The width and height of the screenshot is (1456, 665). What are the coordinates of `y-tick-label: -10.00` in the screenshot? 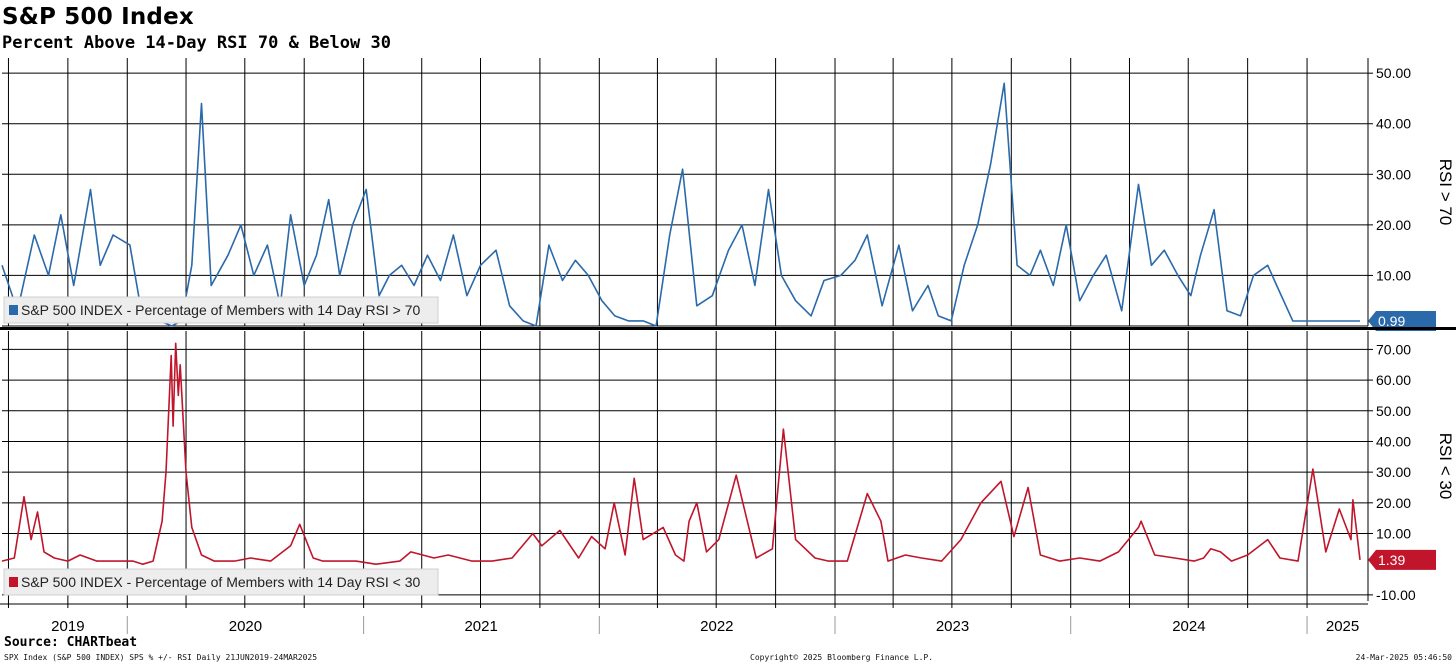 It's located at (1396, 595).